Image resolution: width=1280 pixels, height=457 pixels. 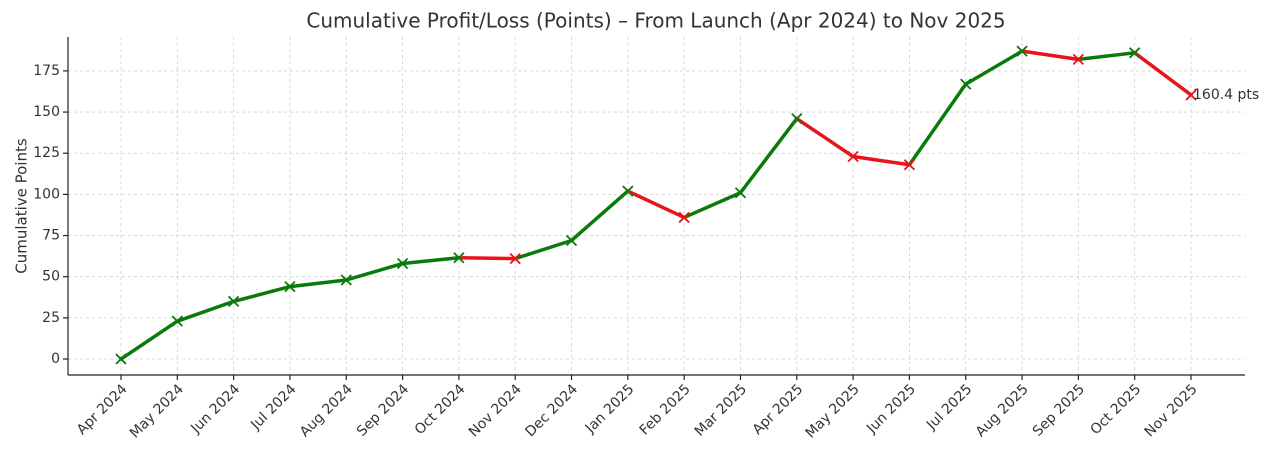 I want to click on x-tick-label: Apr 2024, so click(x=102, y=409).